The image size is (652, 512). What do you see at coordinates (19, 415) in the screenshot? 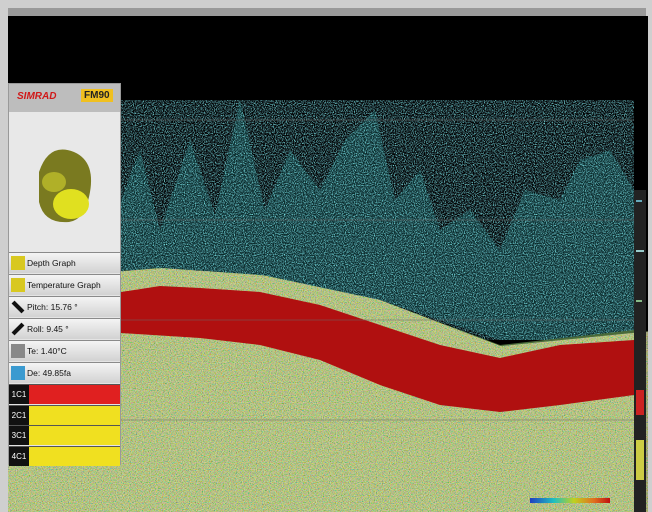
I see `channel-label: 2C1` at bounding box center [19, 415].